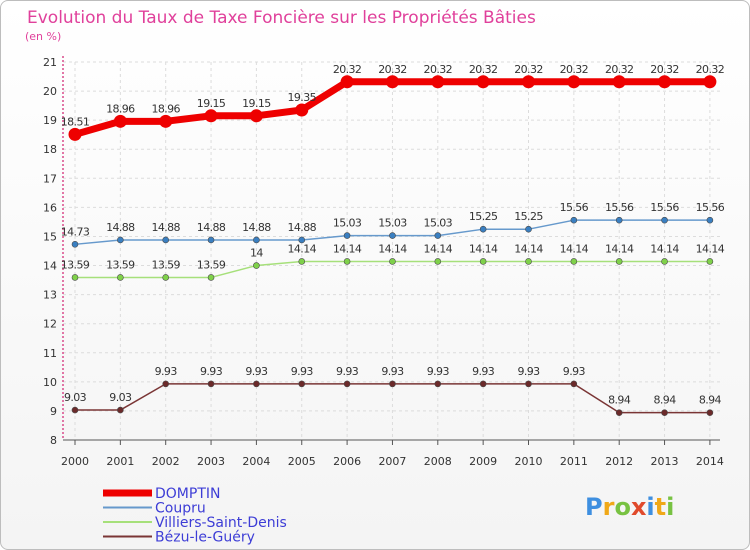  What do you see at coordinates (53, 440) in the screenshot?
I see `y-tick-label: 8` at bounding box center [53, 440].